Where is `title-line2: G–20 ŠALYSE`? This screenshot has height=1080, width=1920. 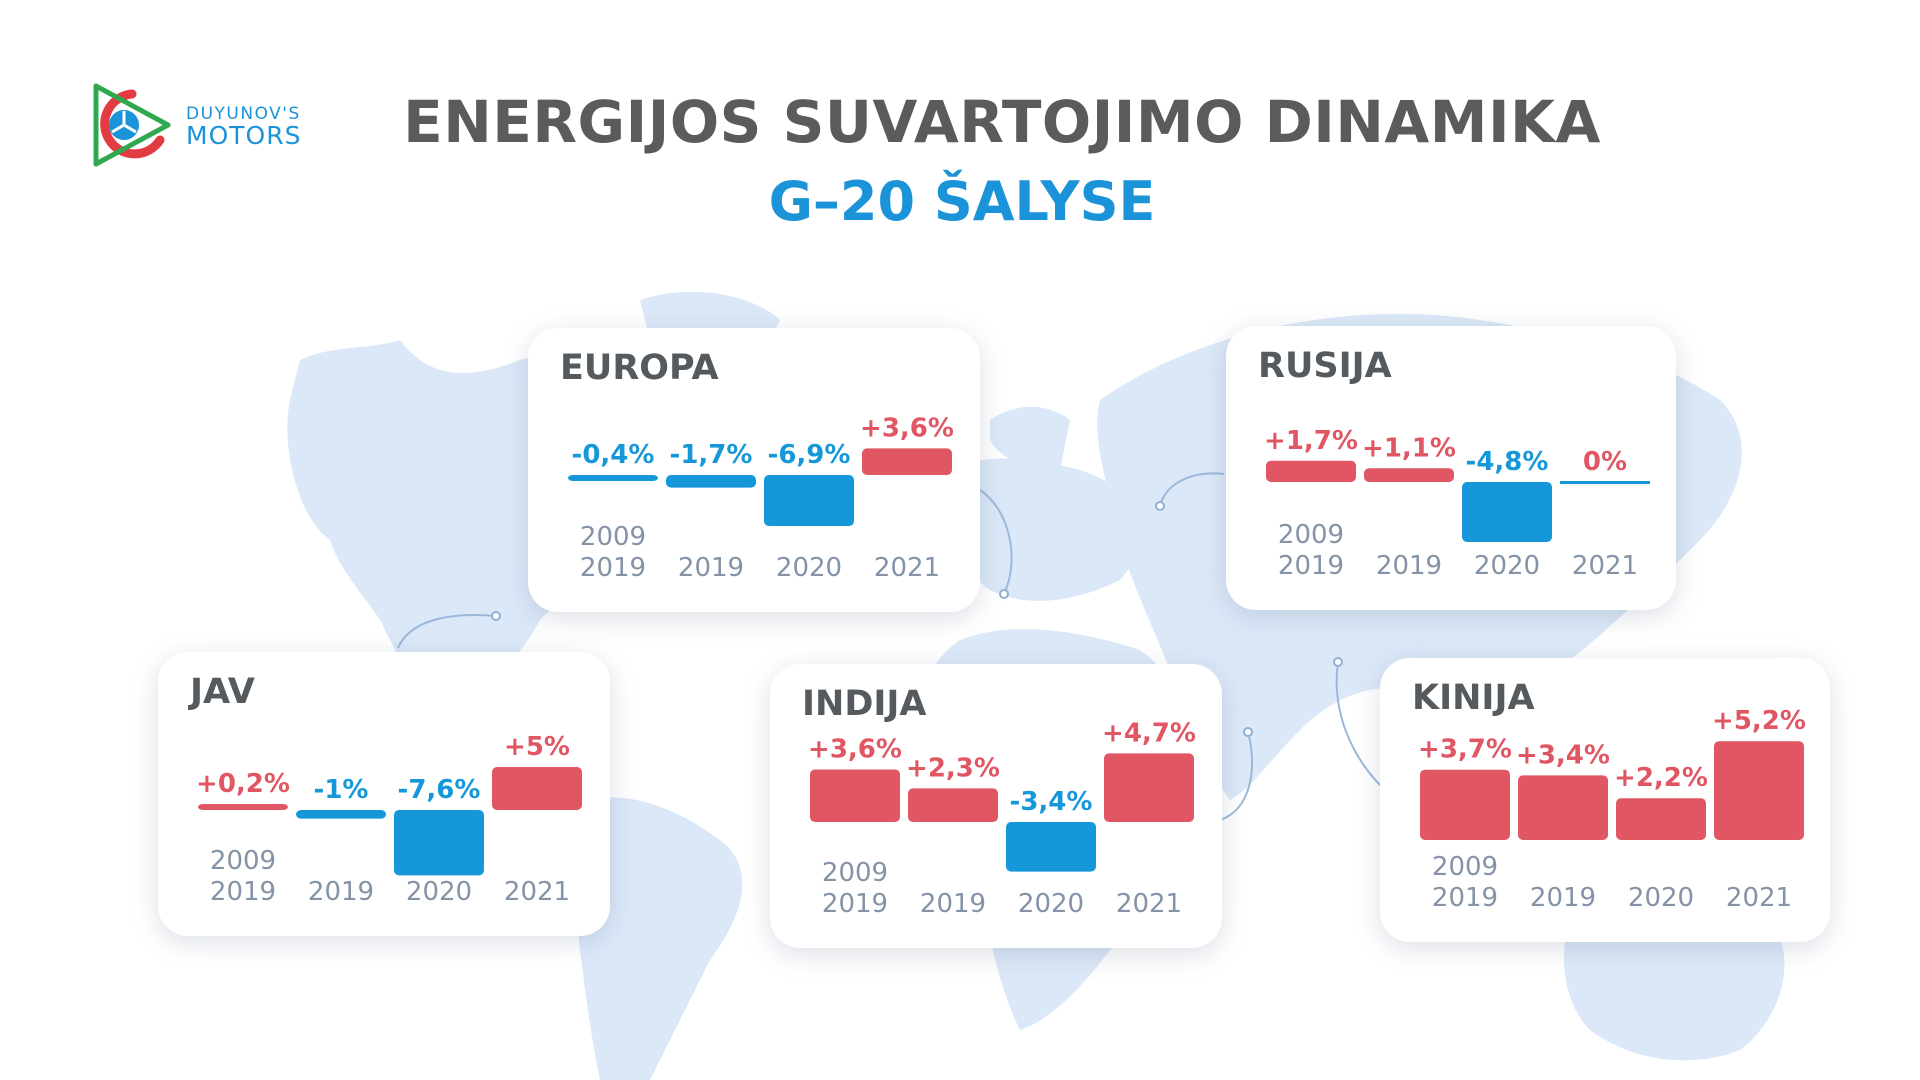
title-line2: G–20 ŠALYSE is located at coordinates (962, 201).